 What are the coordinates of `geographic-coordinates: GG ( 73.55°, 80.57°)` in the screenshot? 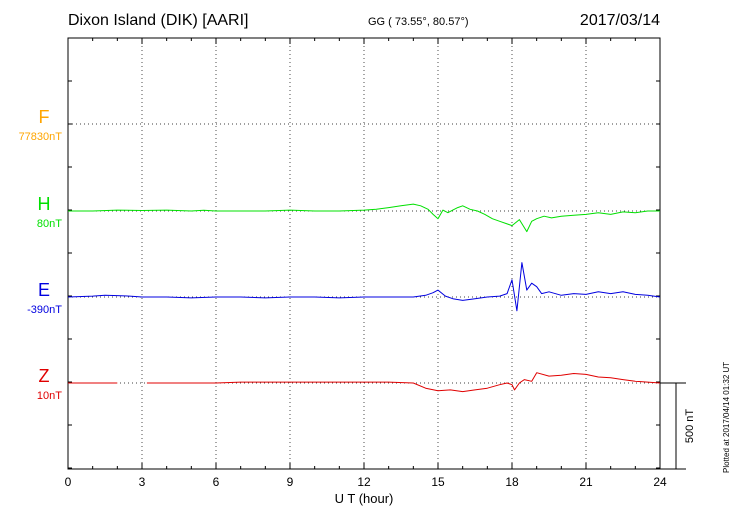 It's located at (418, 22).